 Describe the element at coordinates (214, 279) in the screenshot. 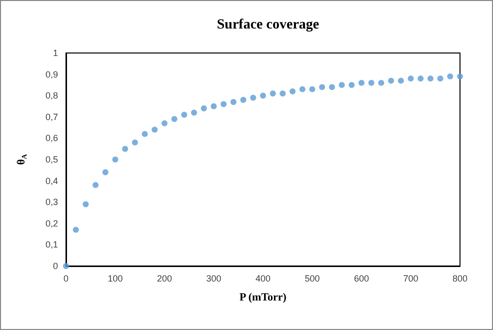

I see `x-tick-label: 300` at that location.